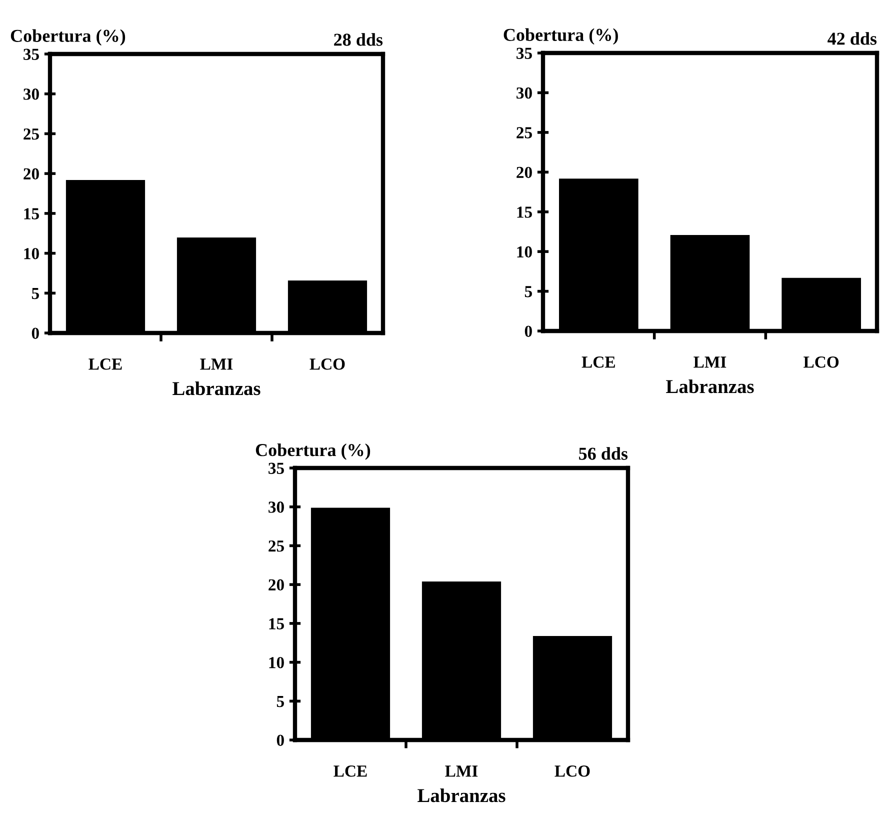 The image size is (884, 820). I want to click on chart-title: 42 dds, so click(852, 38).